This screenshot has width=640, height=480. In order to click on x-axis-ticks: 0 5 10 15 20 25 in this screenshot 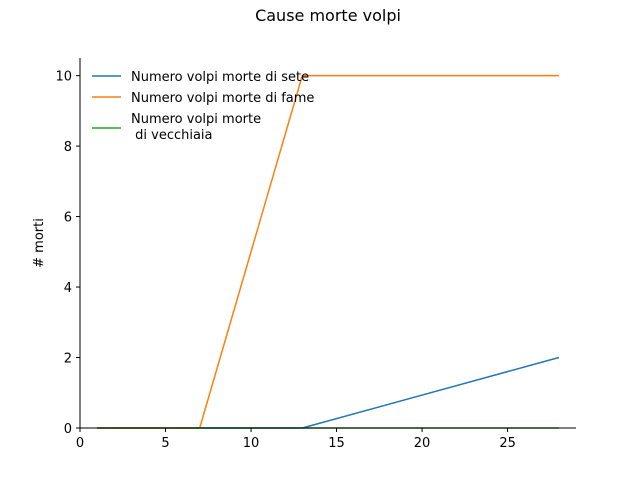, I will do `click(296, 439)`.